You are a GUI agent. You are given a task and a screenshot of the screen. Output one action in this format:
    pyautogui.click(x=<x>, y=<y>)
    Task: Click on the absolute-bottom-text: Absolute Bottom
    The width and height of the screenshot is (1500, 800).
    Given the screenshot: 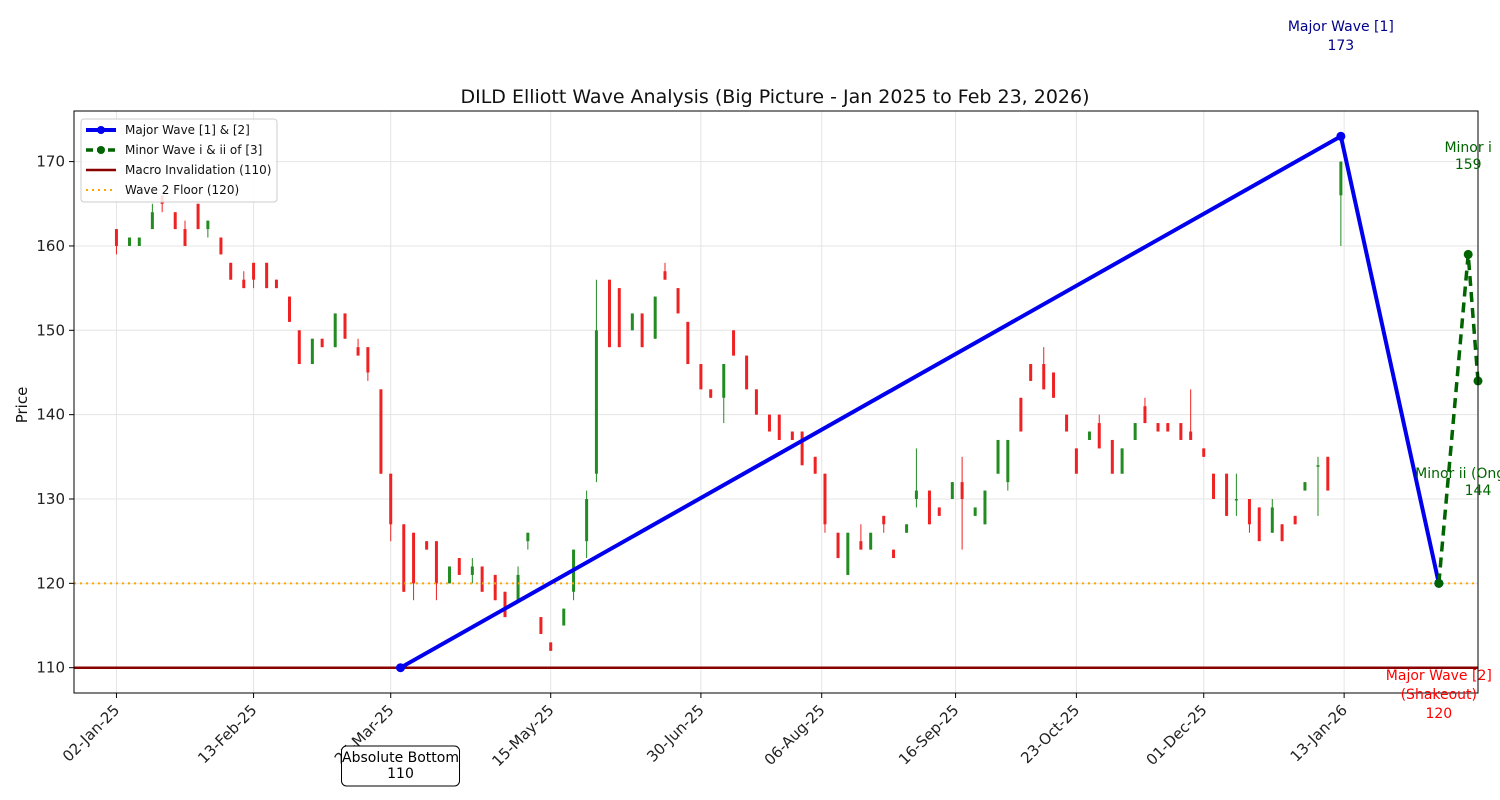 What is the action you would take?
    pyautogui.click(x=400, y=758)
    